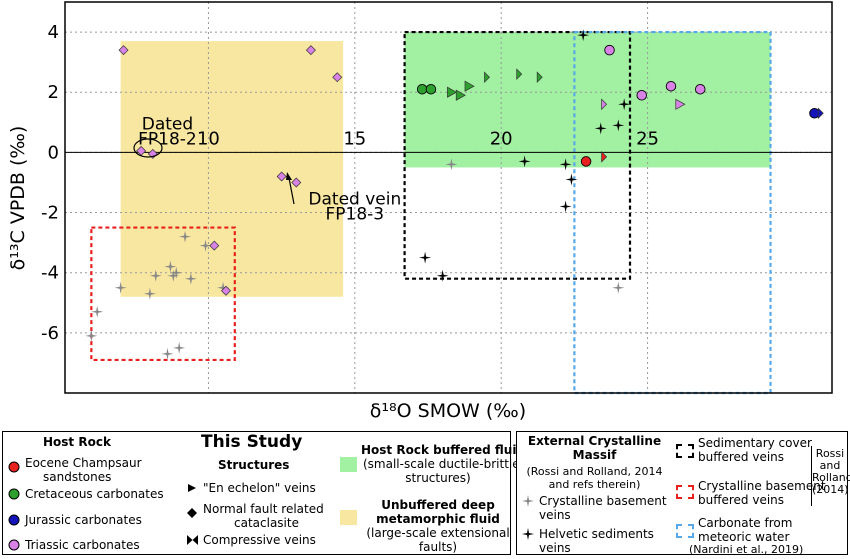 The image size is (850, 559). Describe the element at coordinates (192, 513) in the screenshot. I see `diamond-icon` at that location.